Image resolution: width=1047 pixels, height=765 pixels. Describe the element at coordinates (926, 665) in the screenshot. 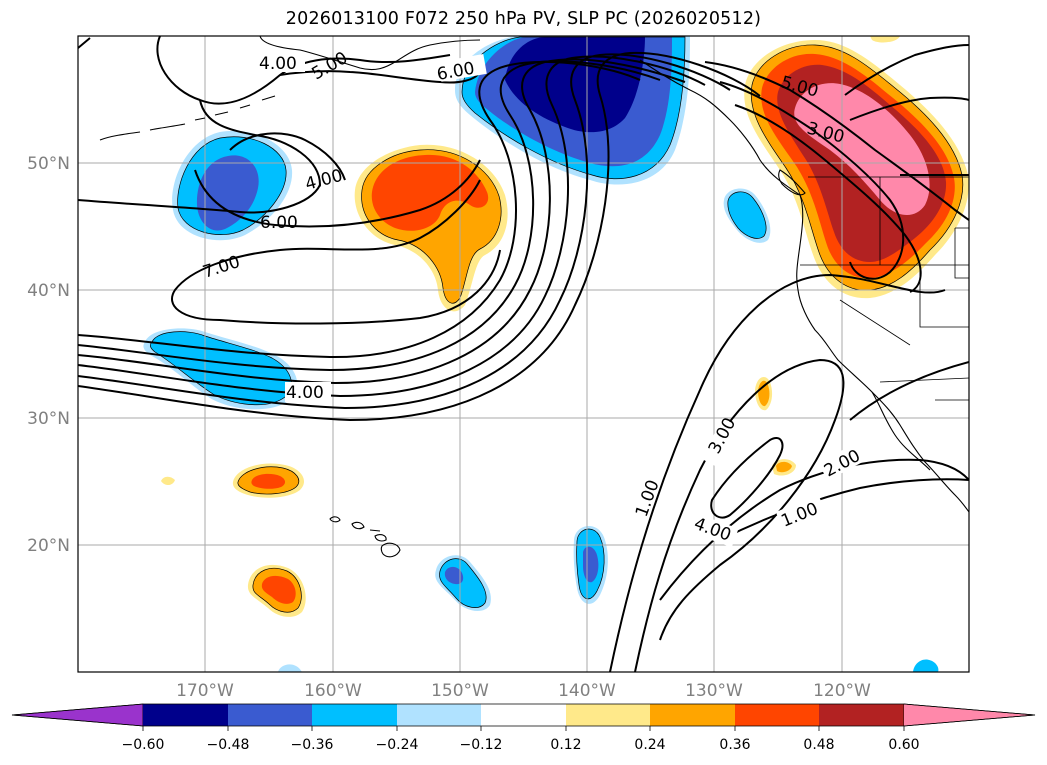

I see `pv-negative-area-bottom-right` at that location.